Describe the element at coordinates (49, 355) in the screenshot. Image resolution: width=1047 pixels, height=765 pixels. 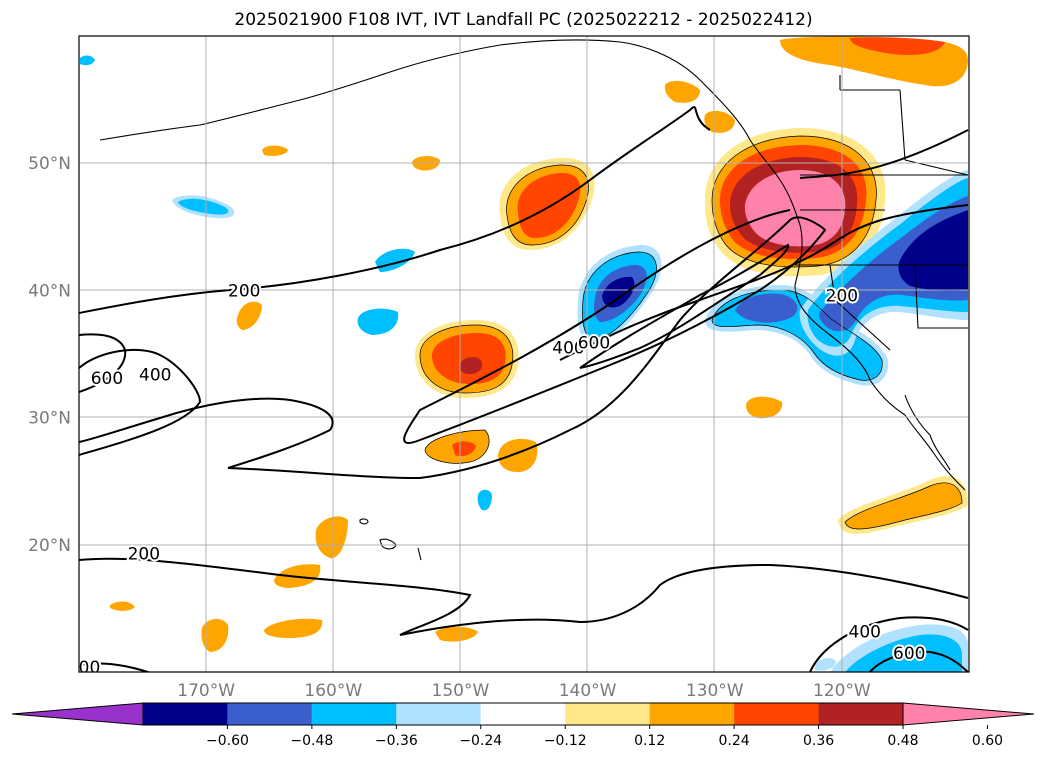
I see `latitude-labels: 50°N 40°N 30°N 20°N` at that location.